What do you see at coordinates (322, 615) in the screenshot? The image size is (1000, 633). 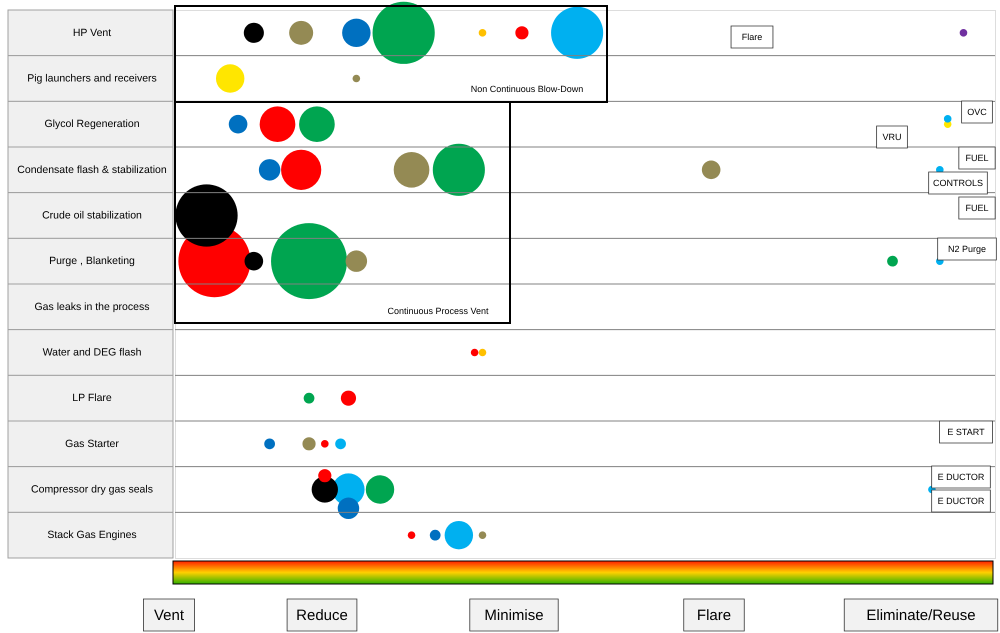 I see `text: Reduce` at bounding box center [322, 615].